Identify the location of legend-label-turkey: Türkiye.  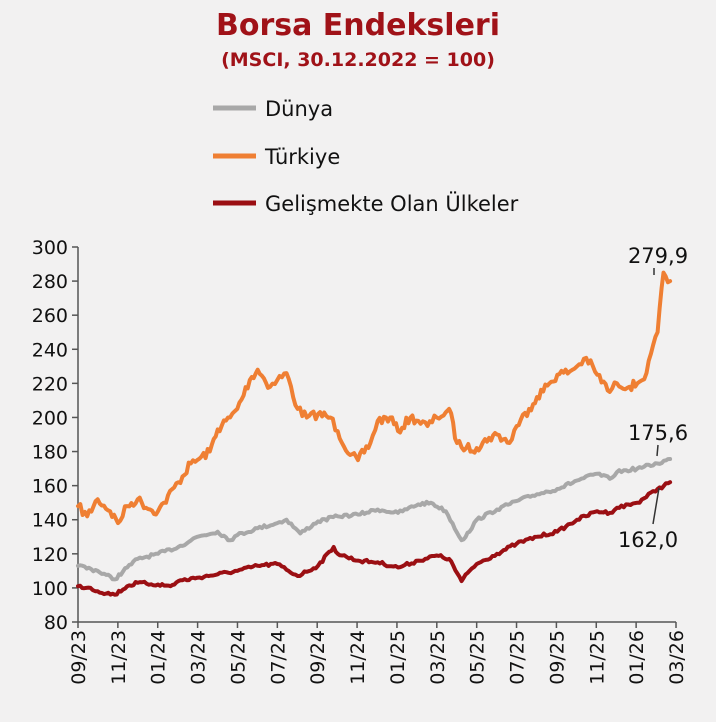
(302, 157).